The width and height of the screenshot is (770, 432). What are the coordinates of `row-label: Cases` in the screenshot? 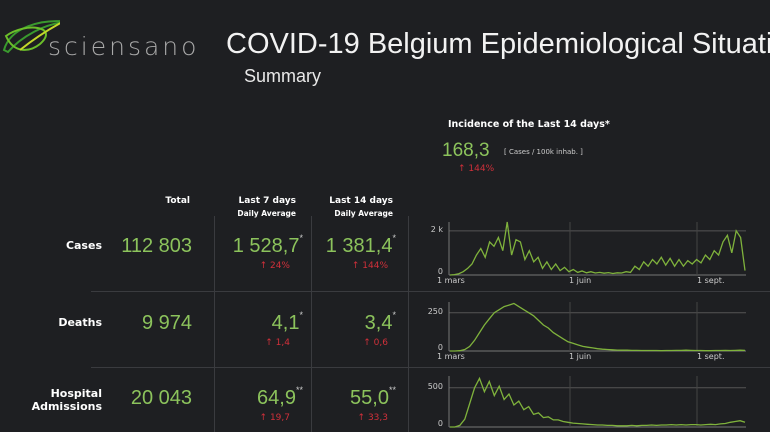 It's located at (83, 245).